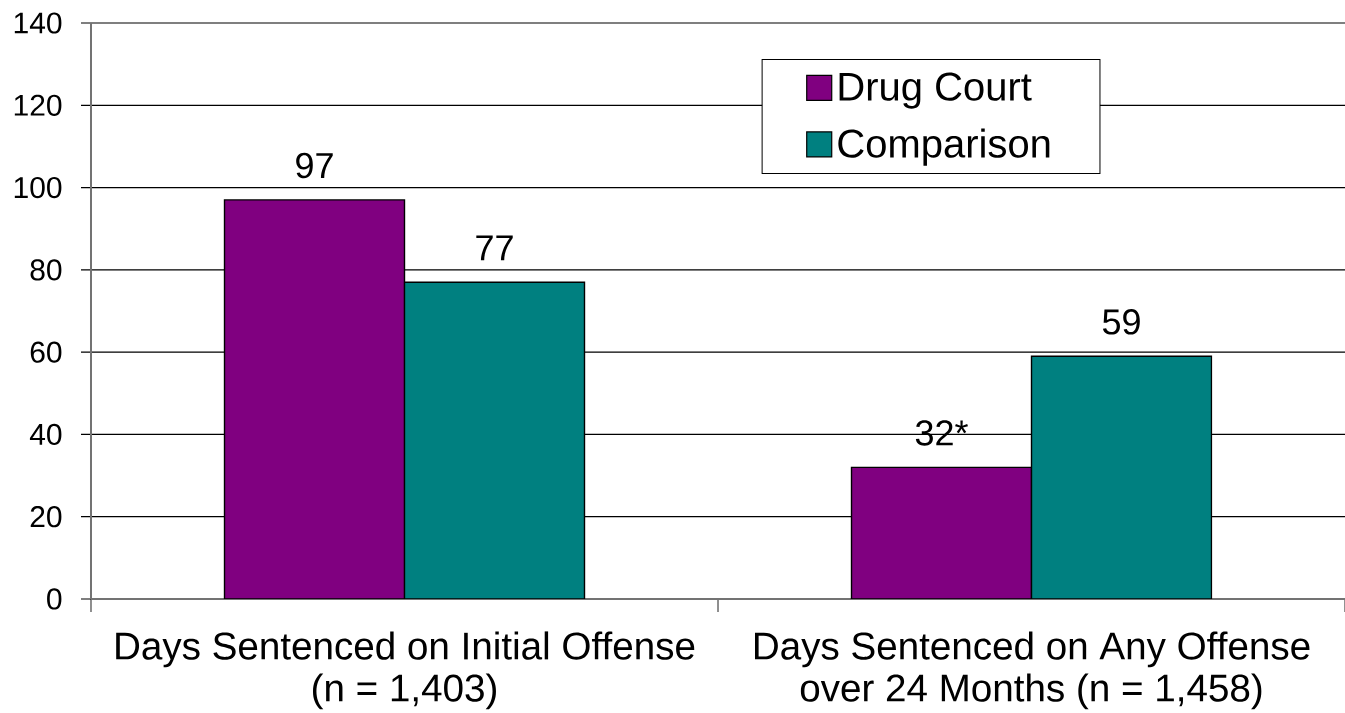 This screenshot has height=713, width=1345. What do you see at coordinates (935, 90) in the screenshot?
I see `legend-label: Drug Court` at bounding box center [935, 90].